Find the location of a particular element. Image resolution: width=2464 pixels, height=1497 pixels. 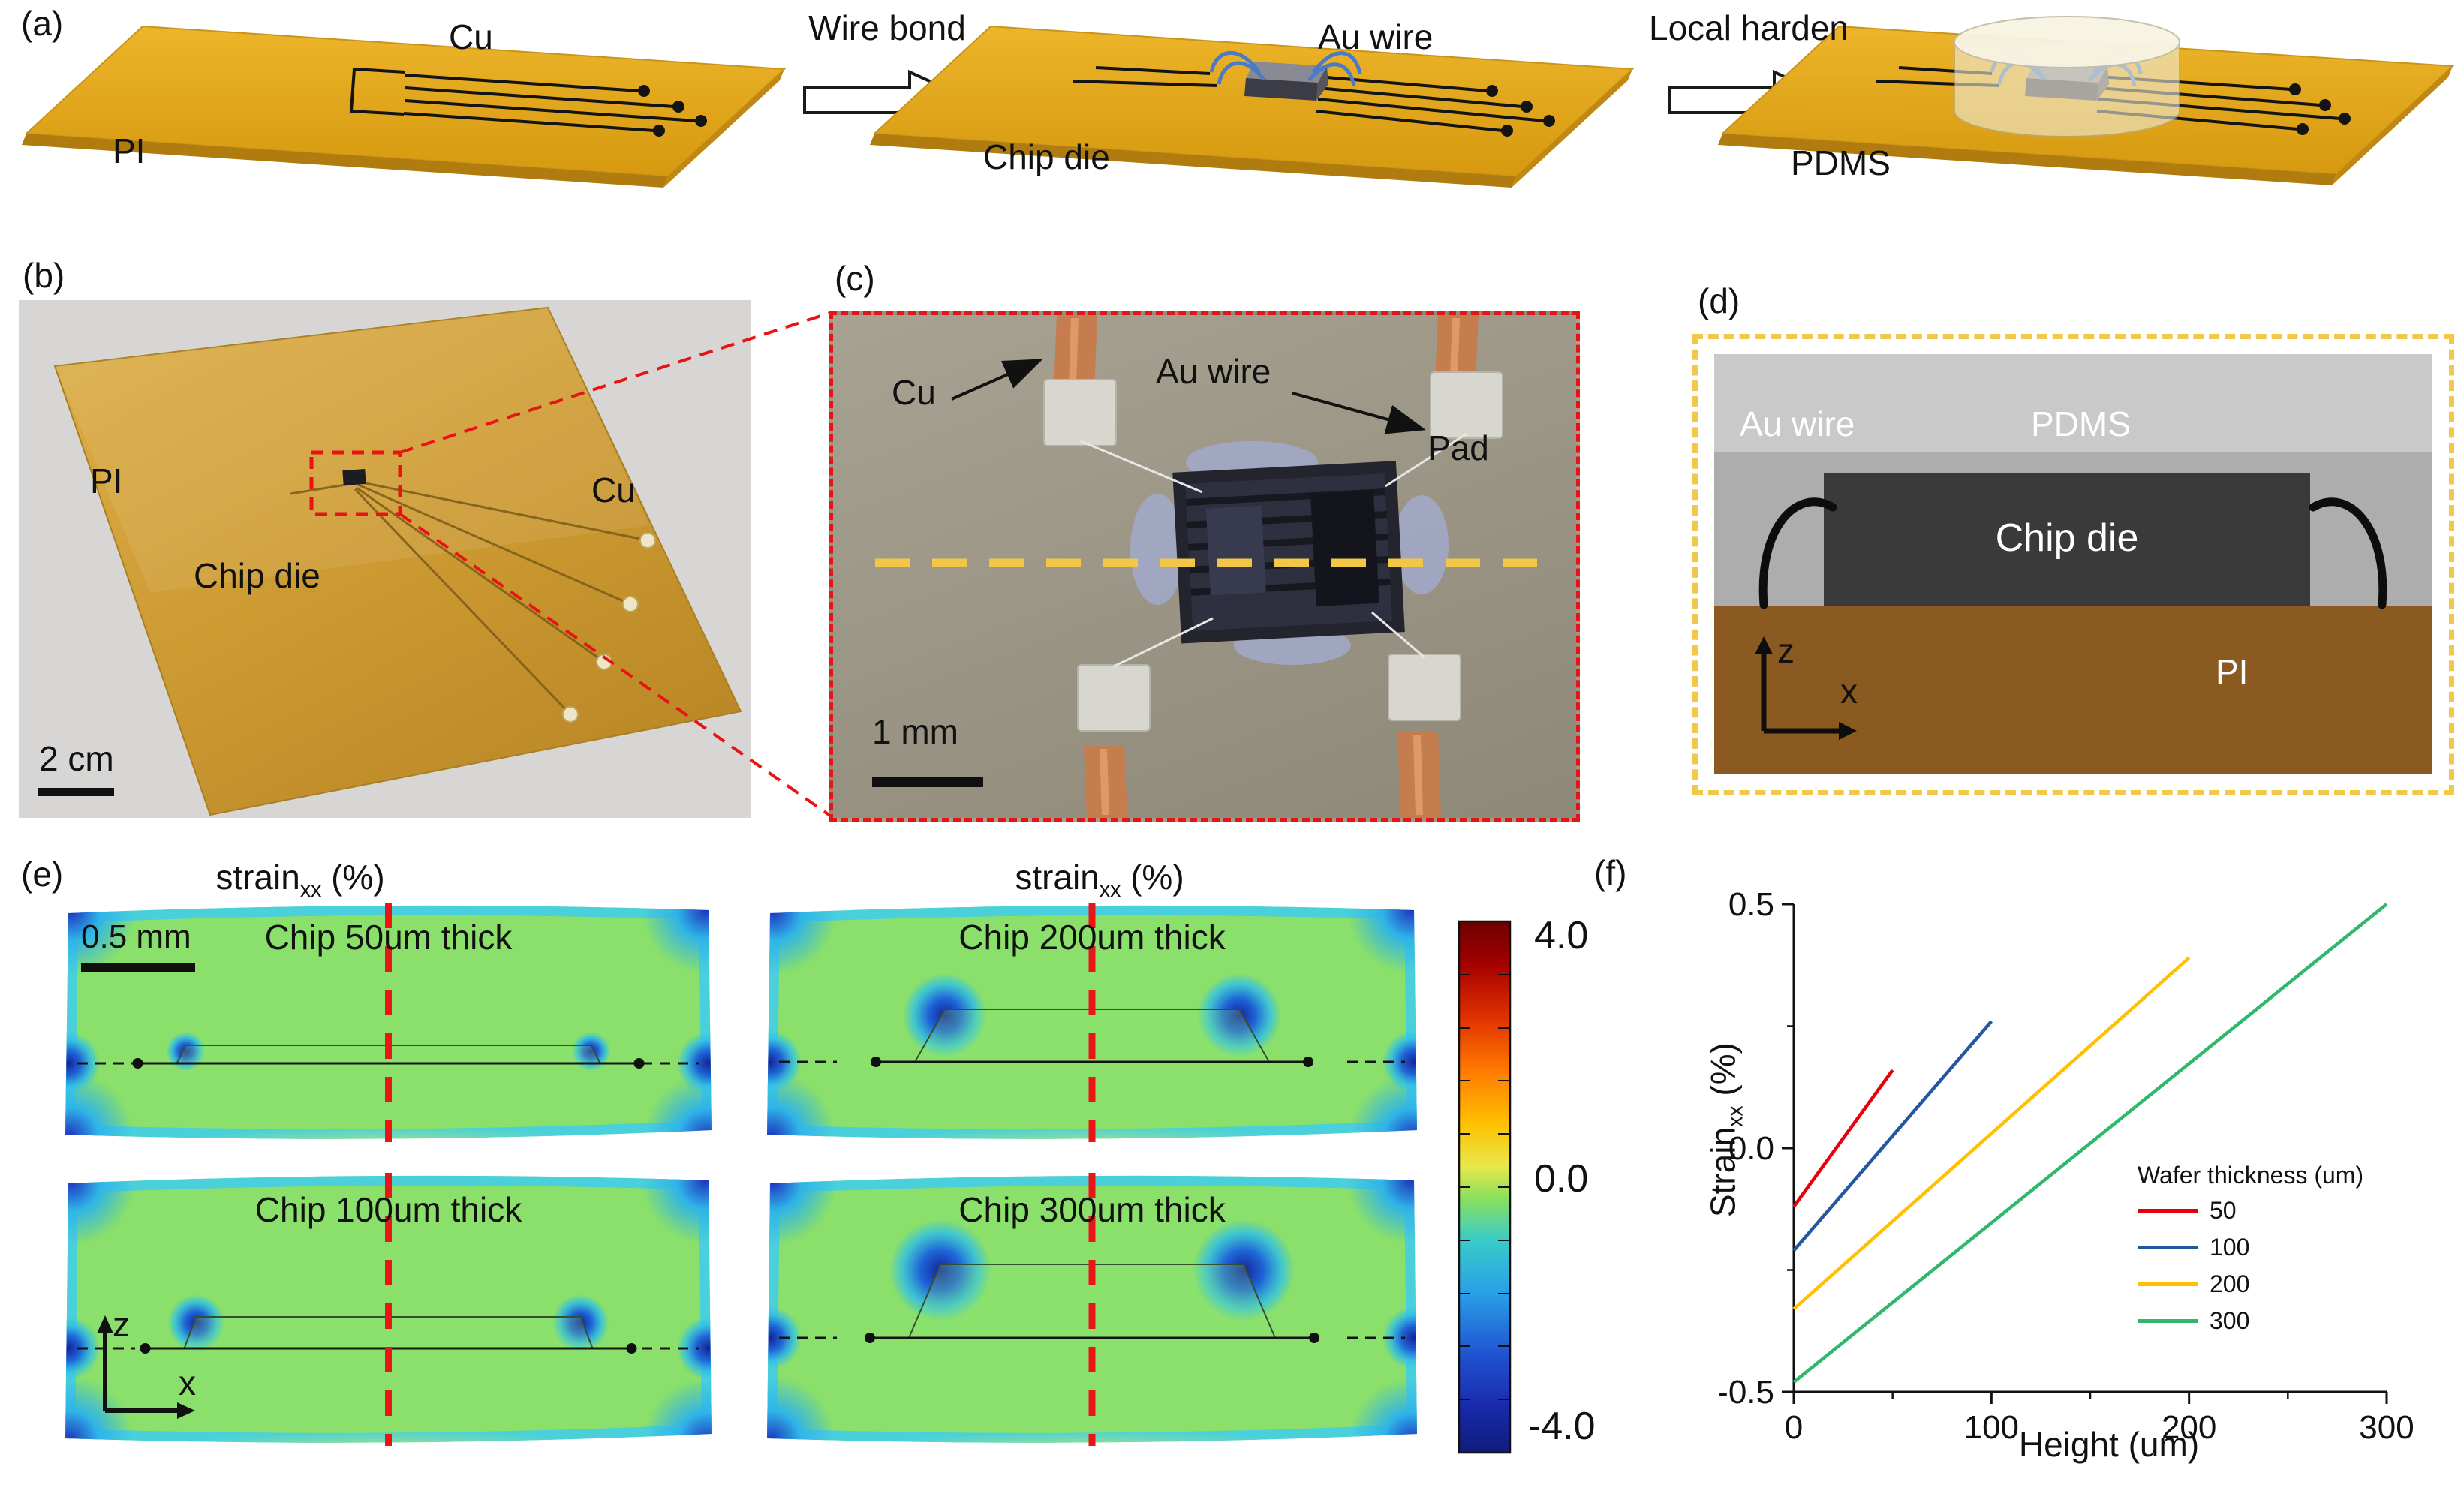

pdms-label-d: PDMS is located at coordinates (2081, 424).